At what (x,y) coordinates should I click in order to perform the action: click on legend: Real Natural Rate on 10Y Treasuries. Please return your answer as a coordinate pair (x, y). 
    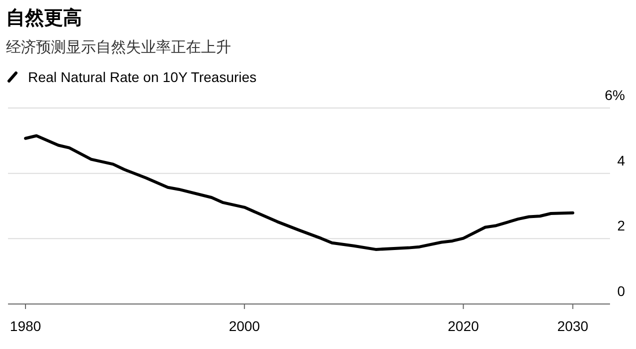
    Looking at the image, I should click on (132, 77).